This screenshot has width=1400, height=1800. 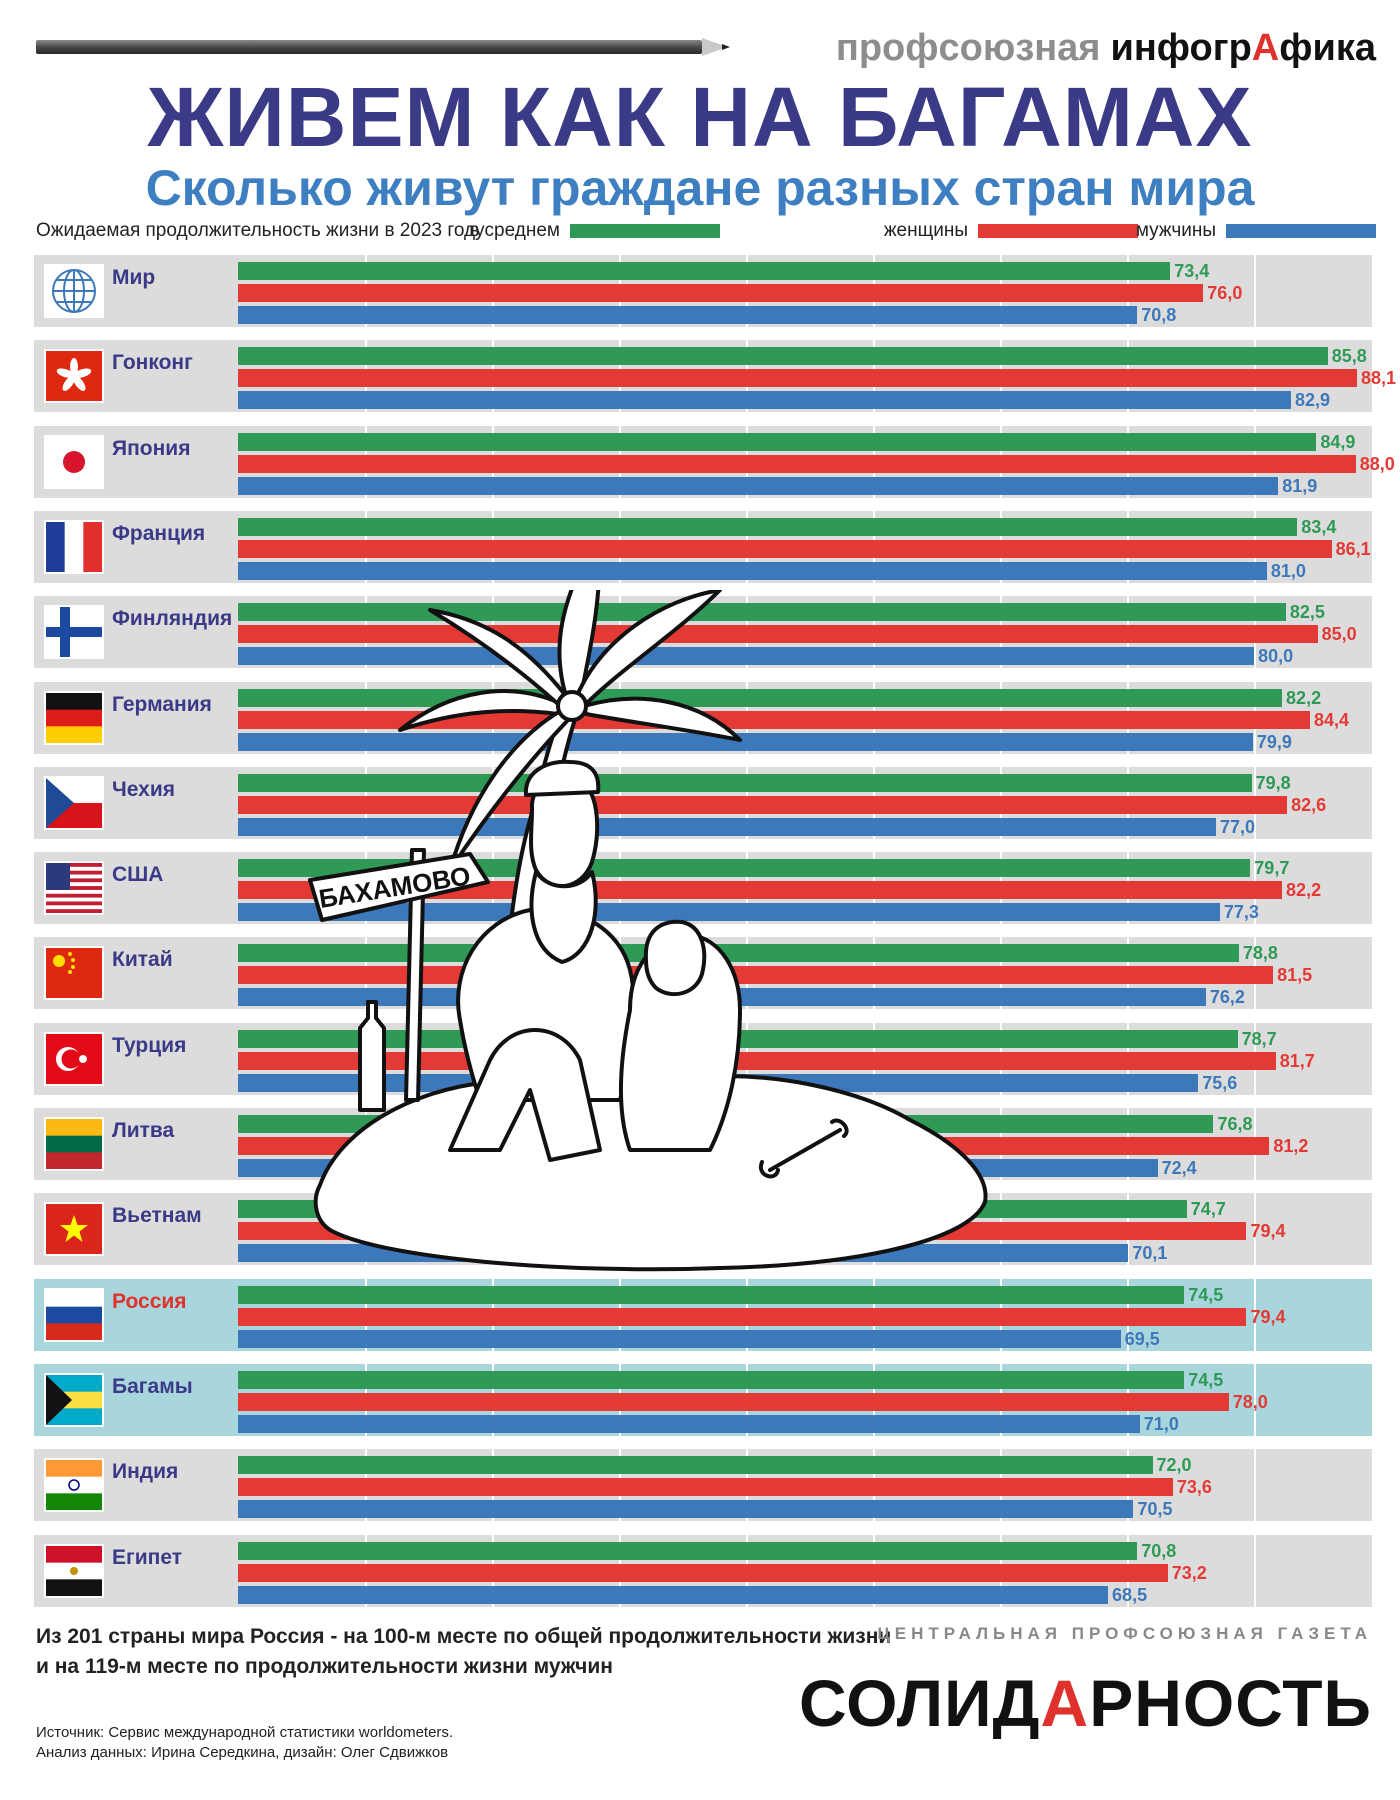 I want to click on value-label-avg: 84,9, so click(x=1338, y=441).